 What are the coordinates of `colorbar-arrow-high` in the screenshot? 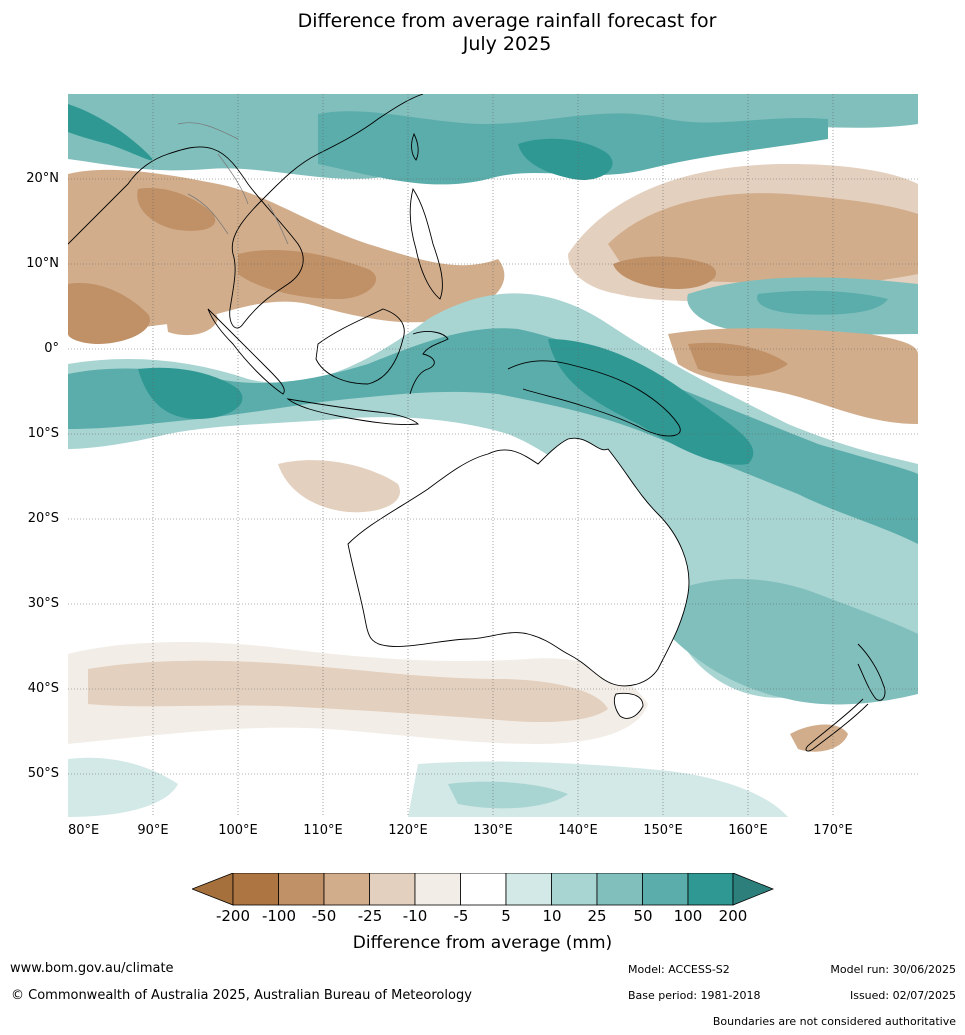 It's located at (753, 889).